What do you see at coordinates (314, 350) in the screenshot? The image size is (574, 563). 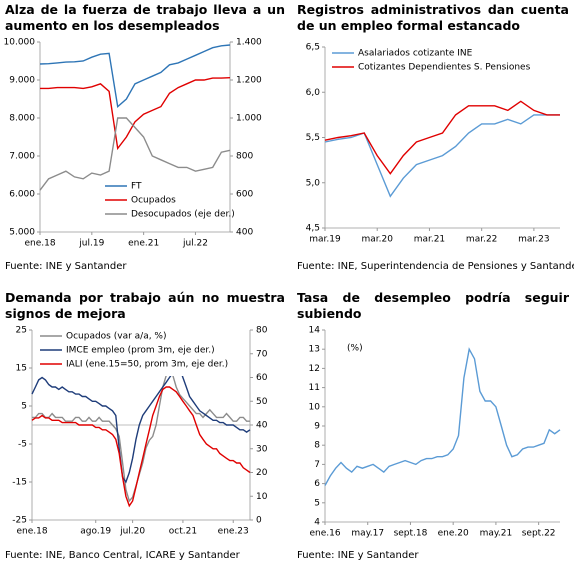 I see `y-tick-label: 13` at bounding box center [314, 350].